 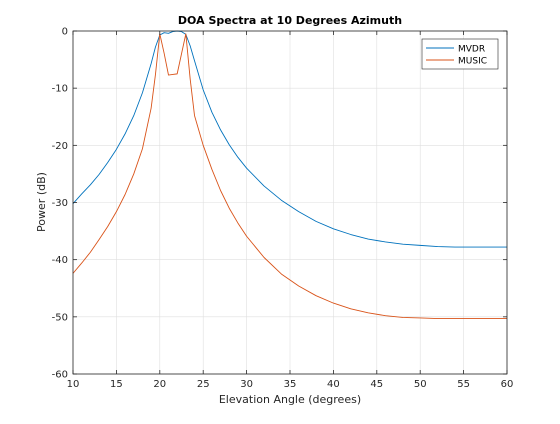 I want to click on x-tick-label: 20, so click(x=159, y=384).